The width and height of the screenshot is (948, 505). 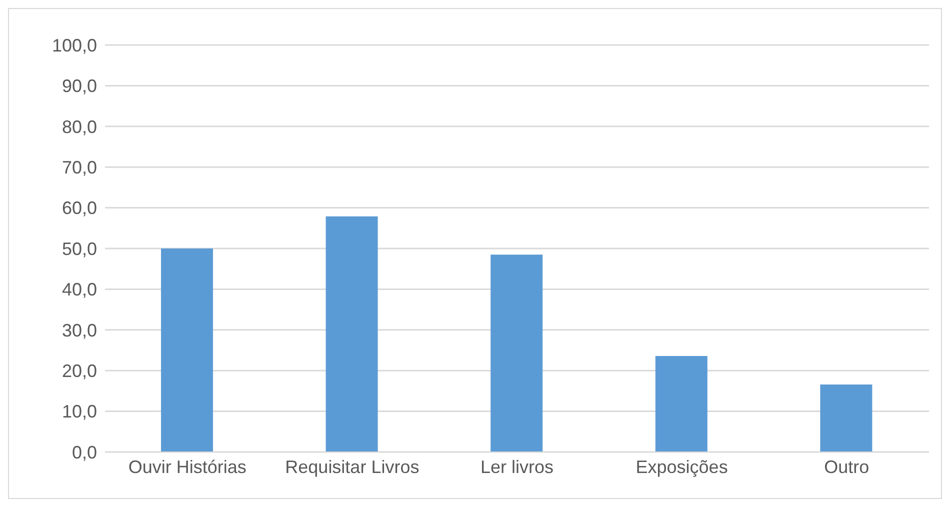 What do you see at coordinates (79, 167) in the screenshot?
I see `y-tick-label: 70,0` at bounding box center [79, 167].